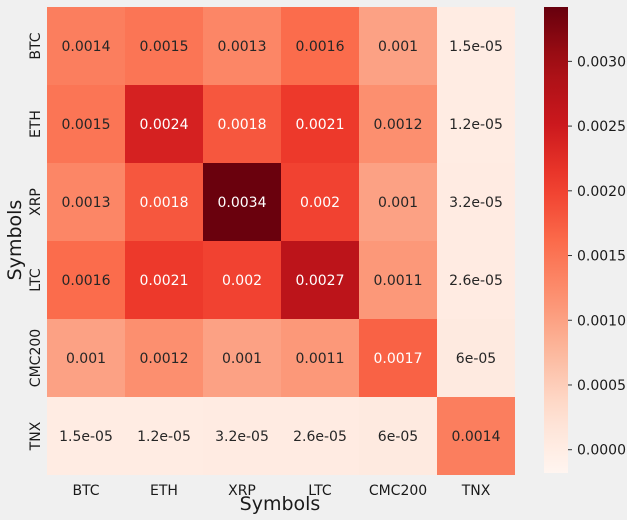 Image resolution: width=627 pixels, height=520 pixels. Describe the element at coordinates (601, 257) in the screenshot. I see `colorbar-tick-label: 0.0015` at that location.